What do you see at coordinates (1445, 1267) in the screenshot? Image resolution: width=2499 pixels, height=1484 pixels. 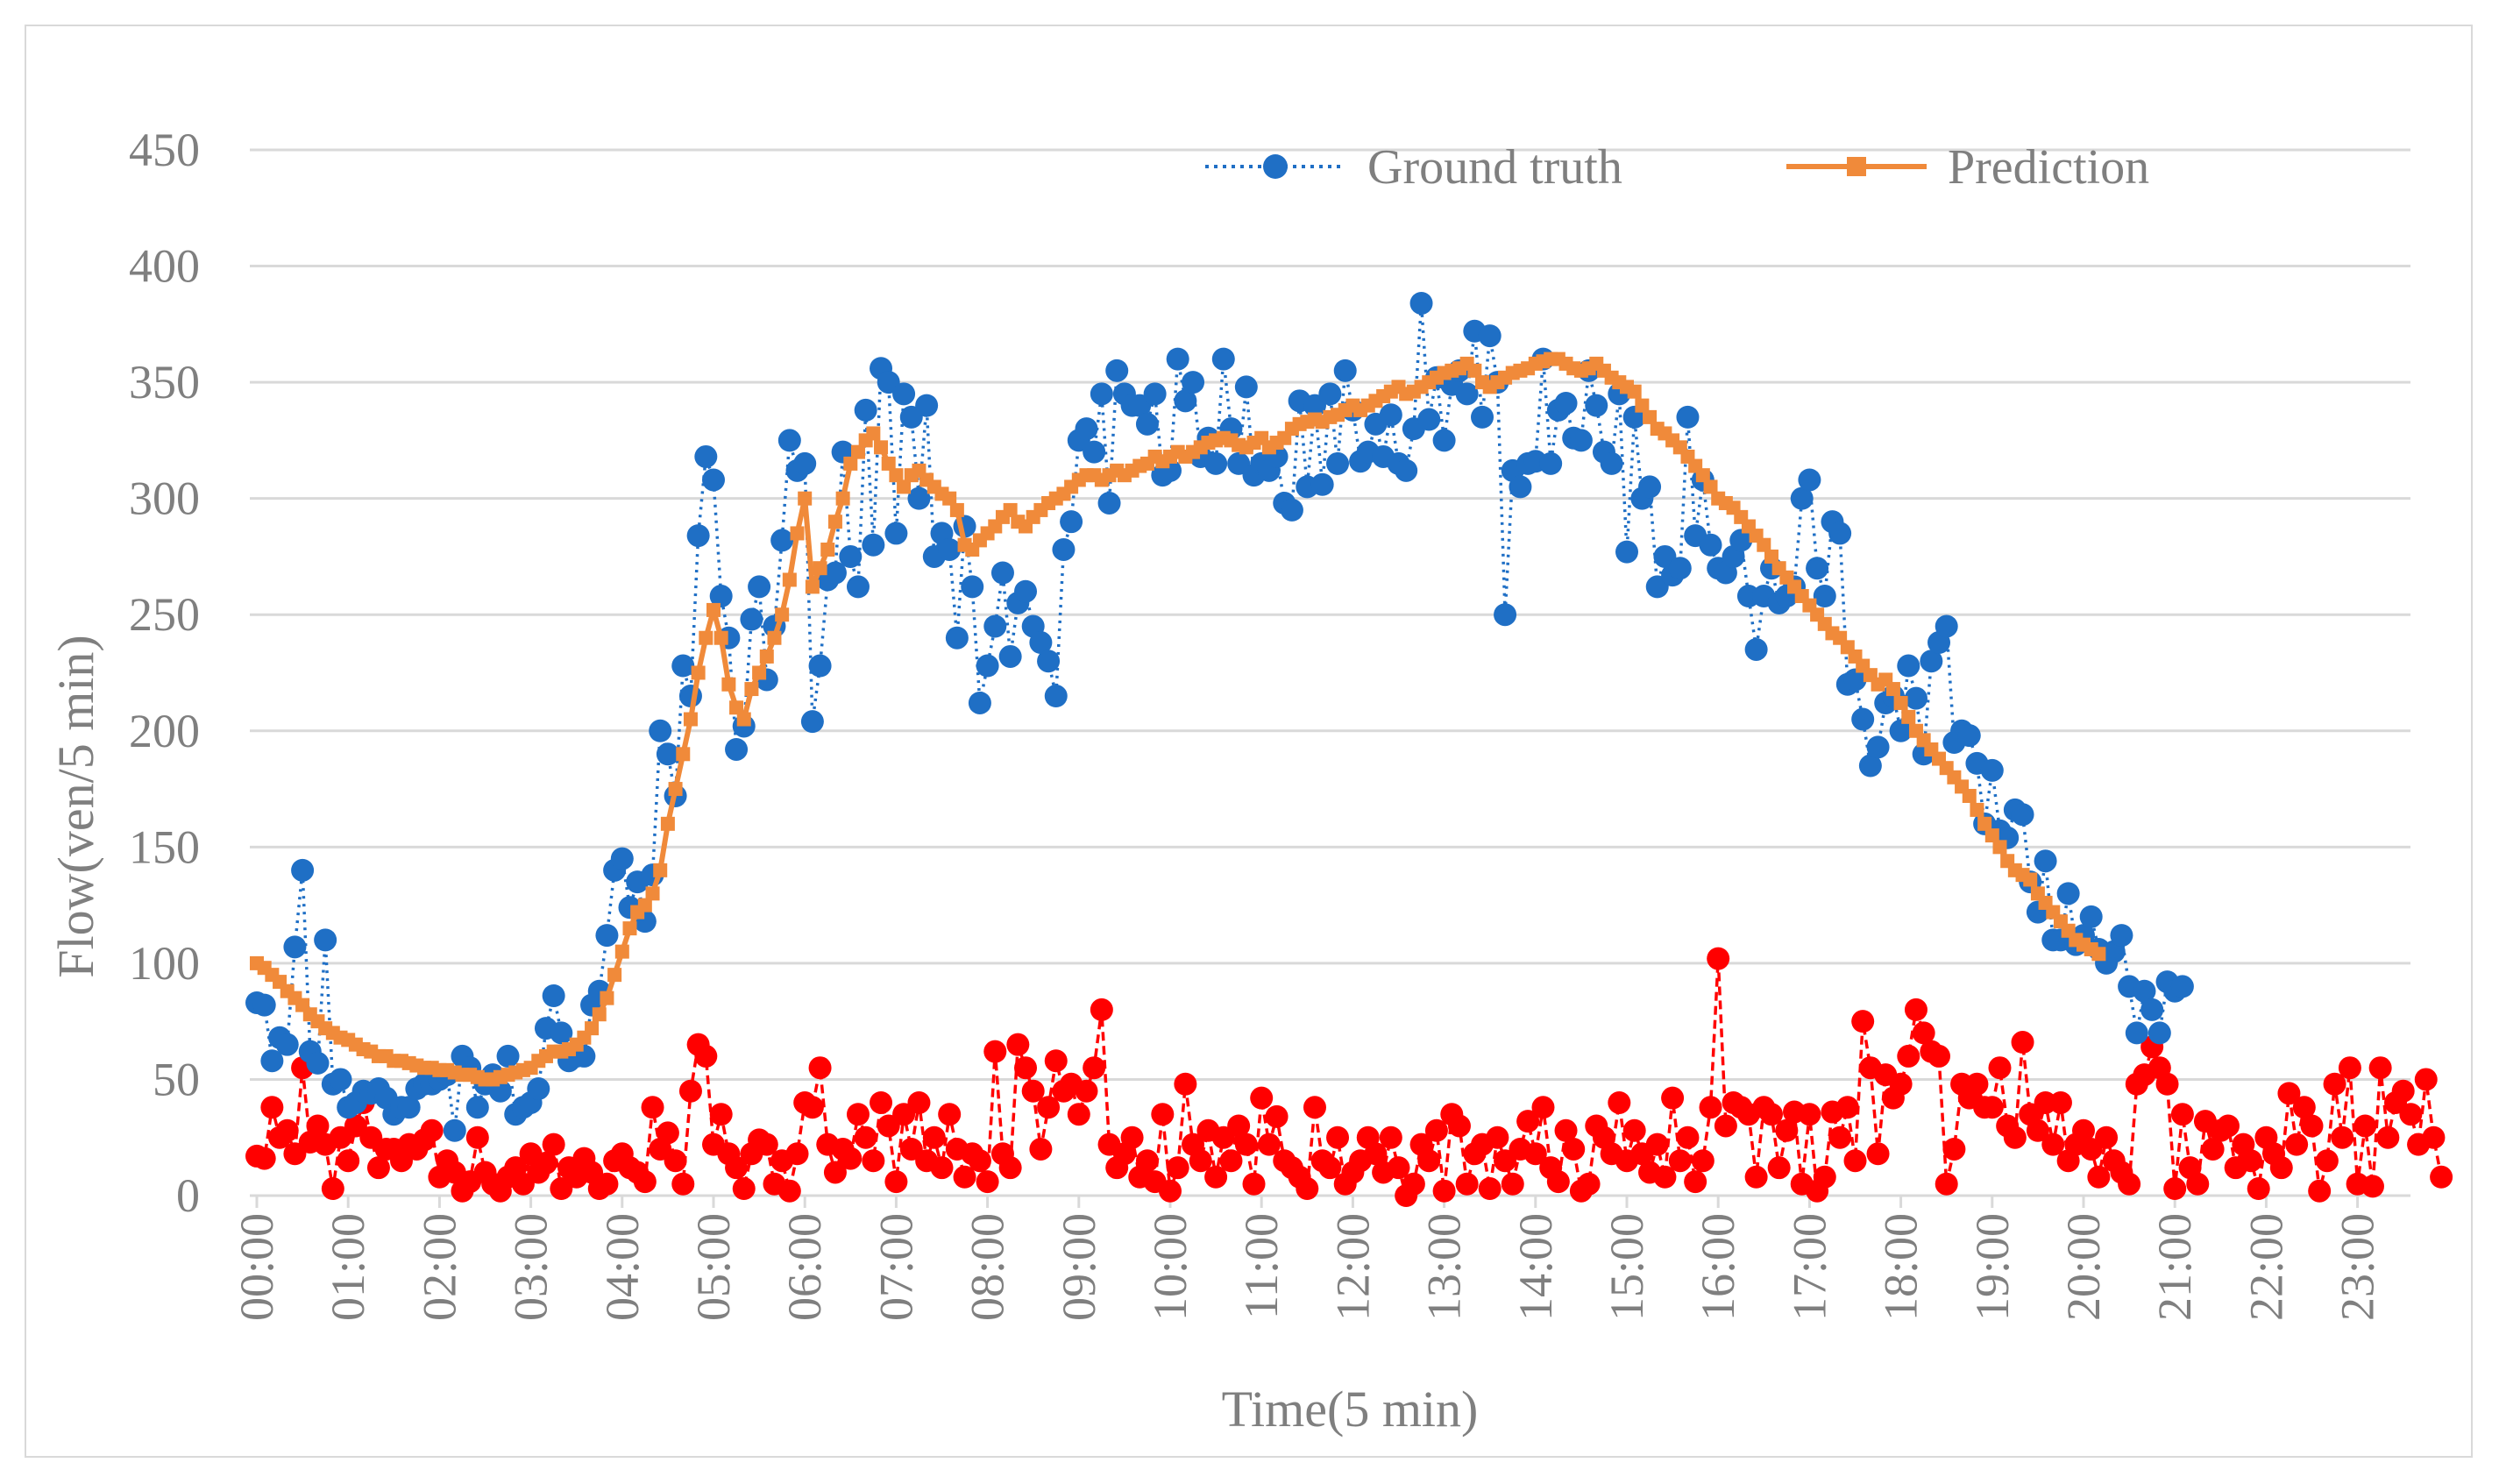 I see `x-tick-label: 13:00` at bounding box center [1445, 1267].